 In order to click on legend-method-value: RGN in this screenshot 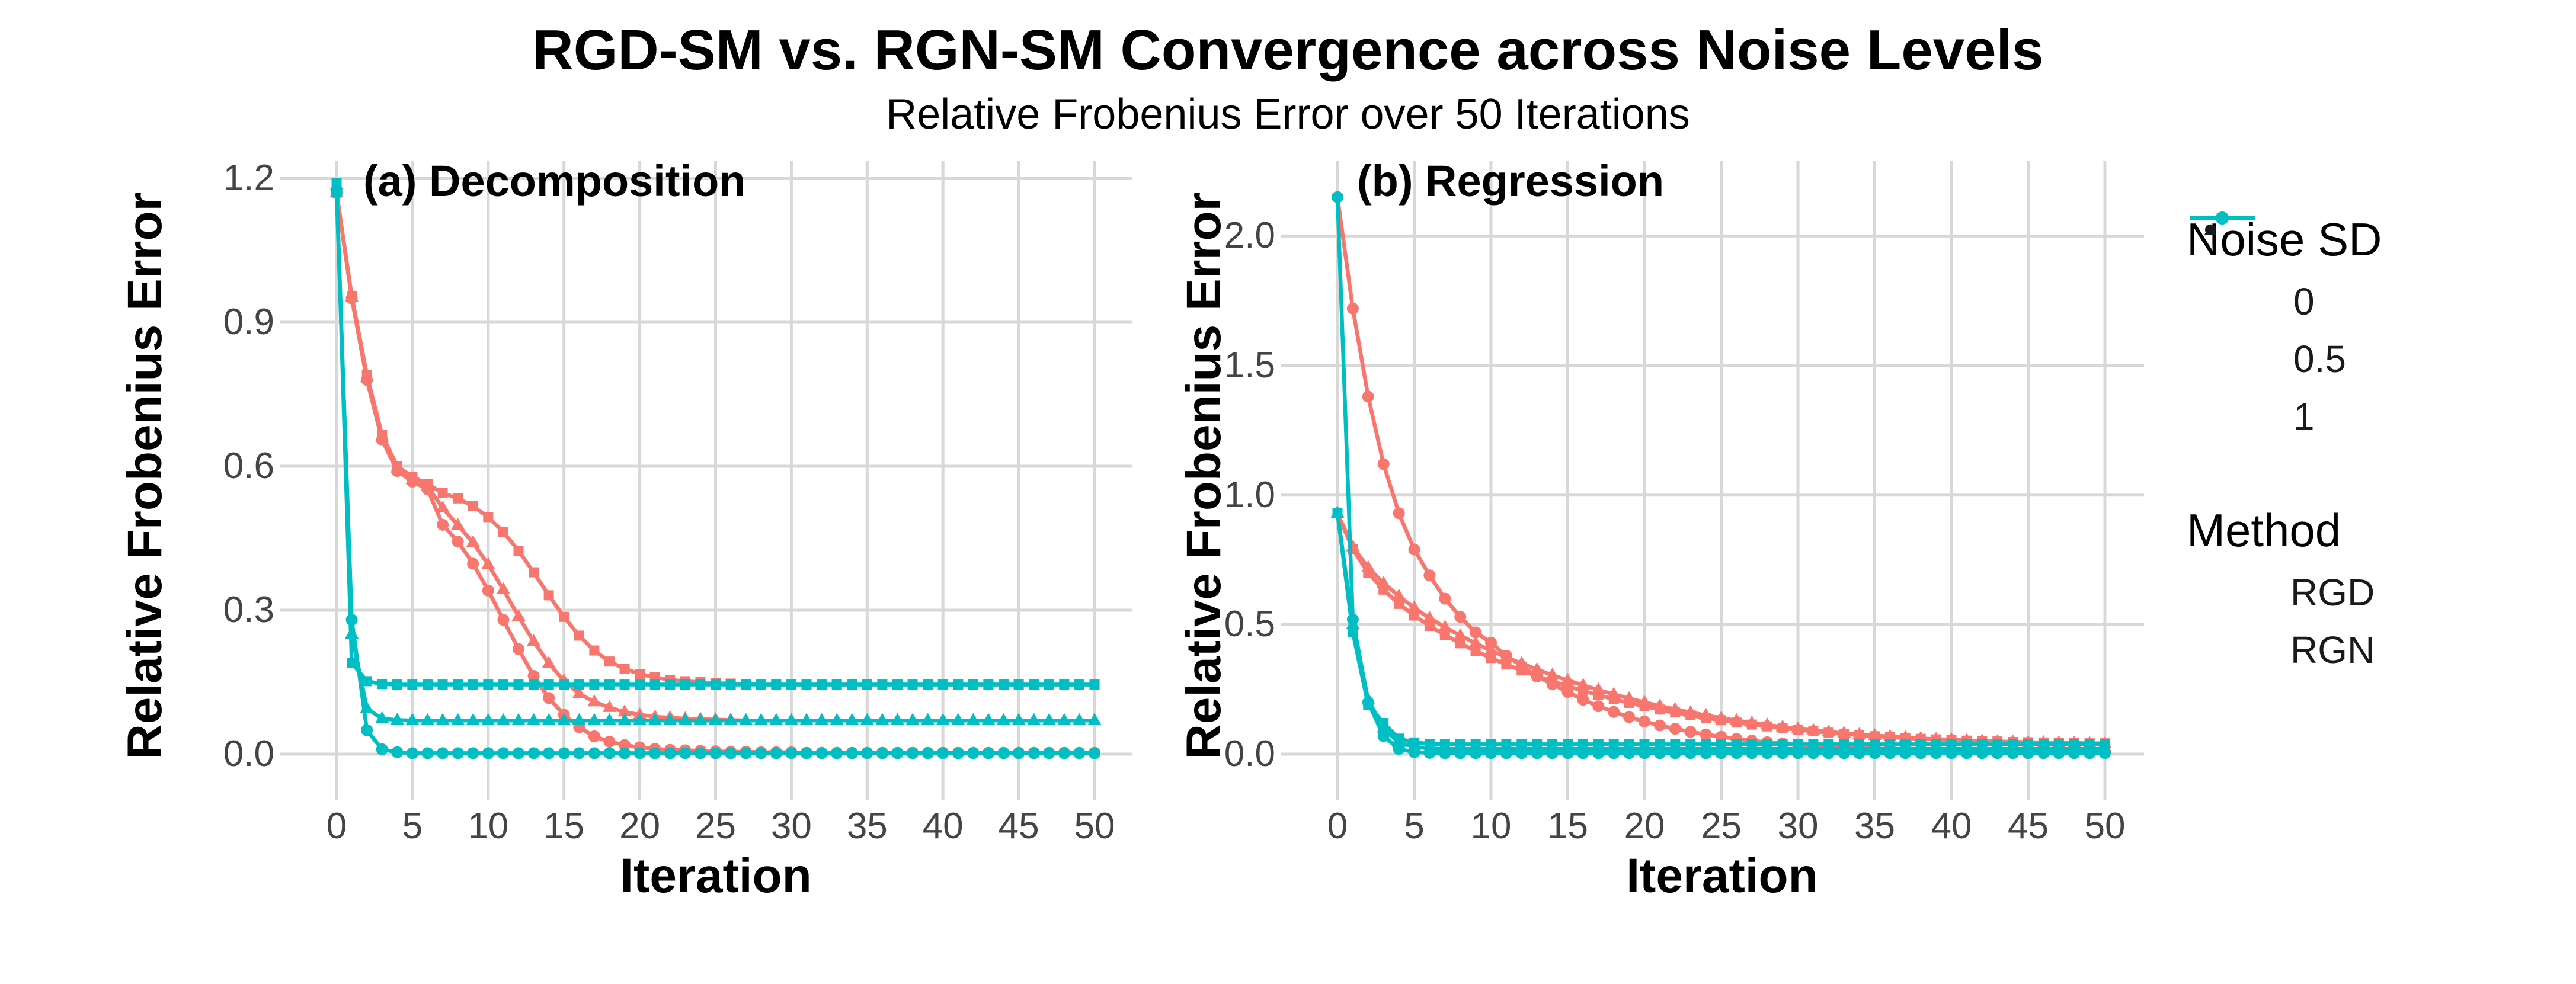, I will do `click(2332, 649)`.